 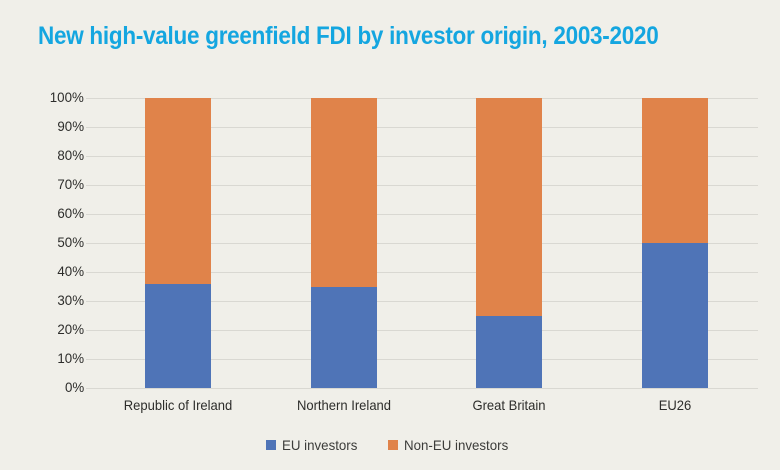 What do you see at coordinates (675, 405) in the screenshot?
I see `x-category-label: EU26` at bounding box center [675, 405].